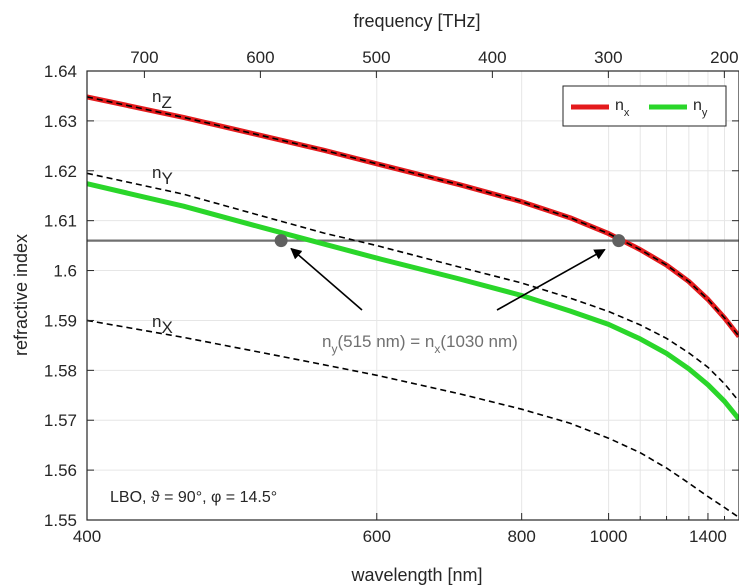  I want to click on y-tick-label: 1.63, so click(60, 121).